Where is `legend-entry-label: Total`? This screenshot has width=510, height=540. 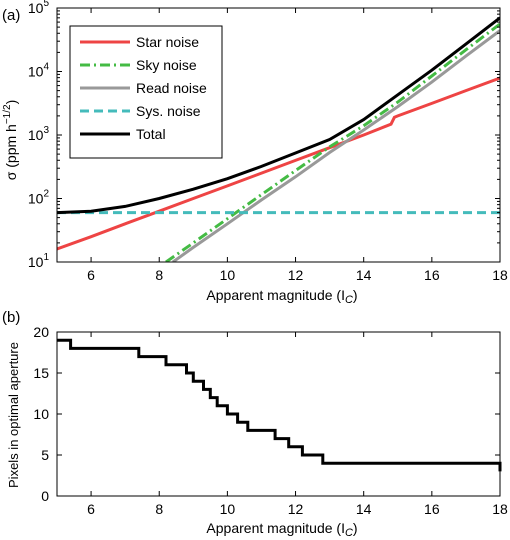
legend-entry-label: Total is located at coordinates (151, 134).